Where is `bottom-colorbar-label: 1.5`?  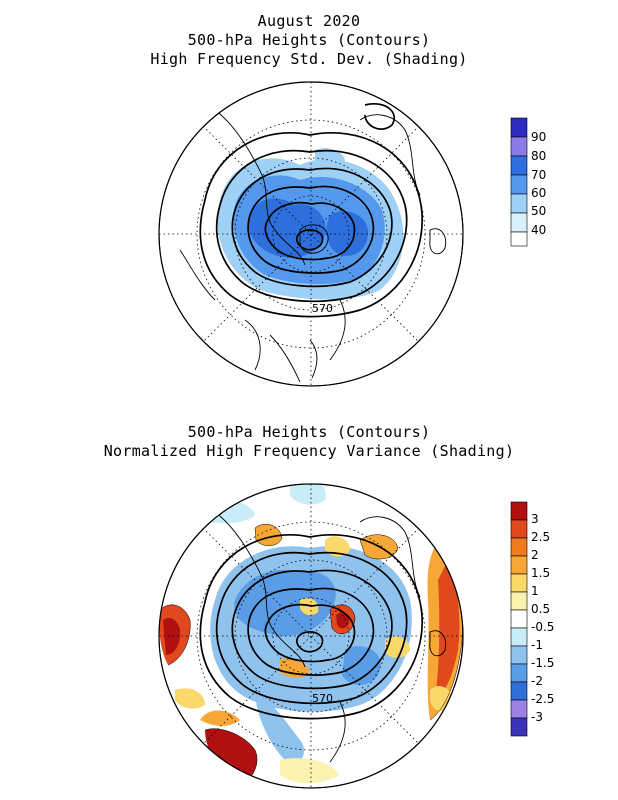
bottom-colorbar-label: 1.5 is located at coordinates (540, 573).